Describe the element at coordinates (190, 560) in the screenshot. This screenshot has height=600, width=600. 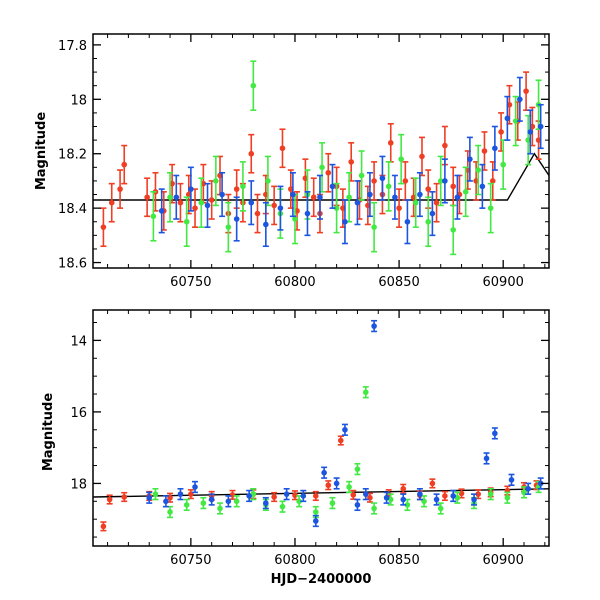
I see `bottom-x-tick-label: 60750` at that location.